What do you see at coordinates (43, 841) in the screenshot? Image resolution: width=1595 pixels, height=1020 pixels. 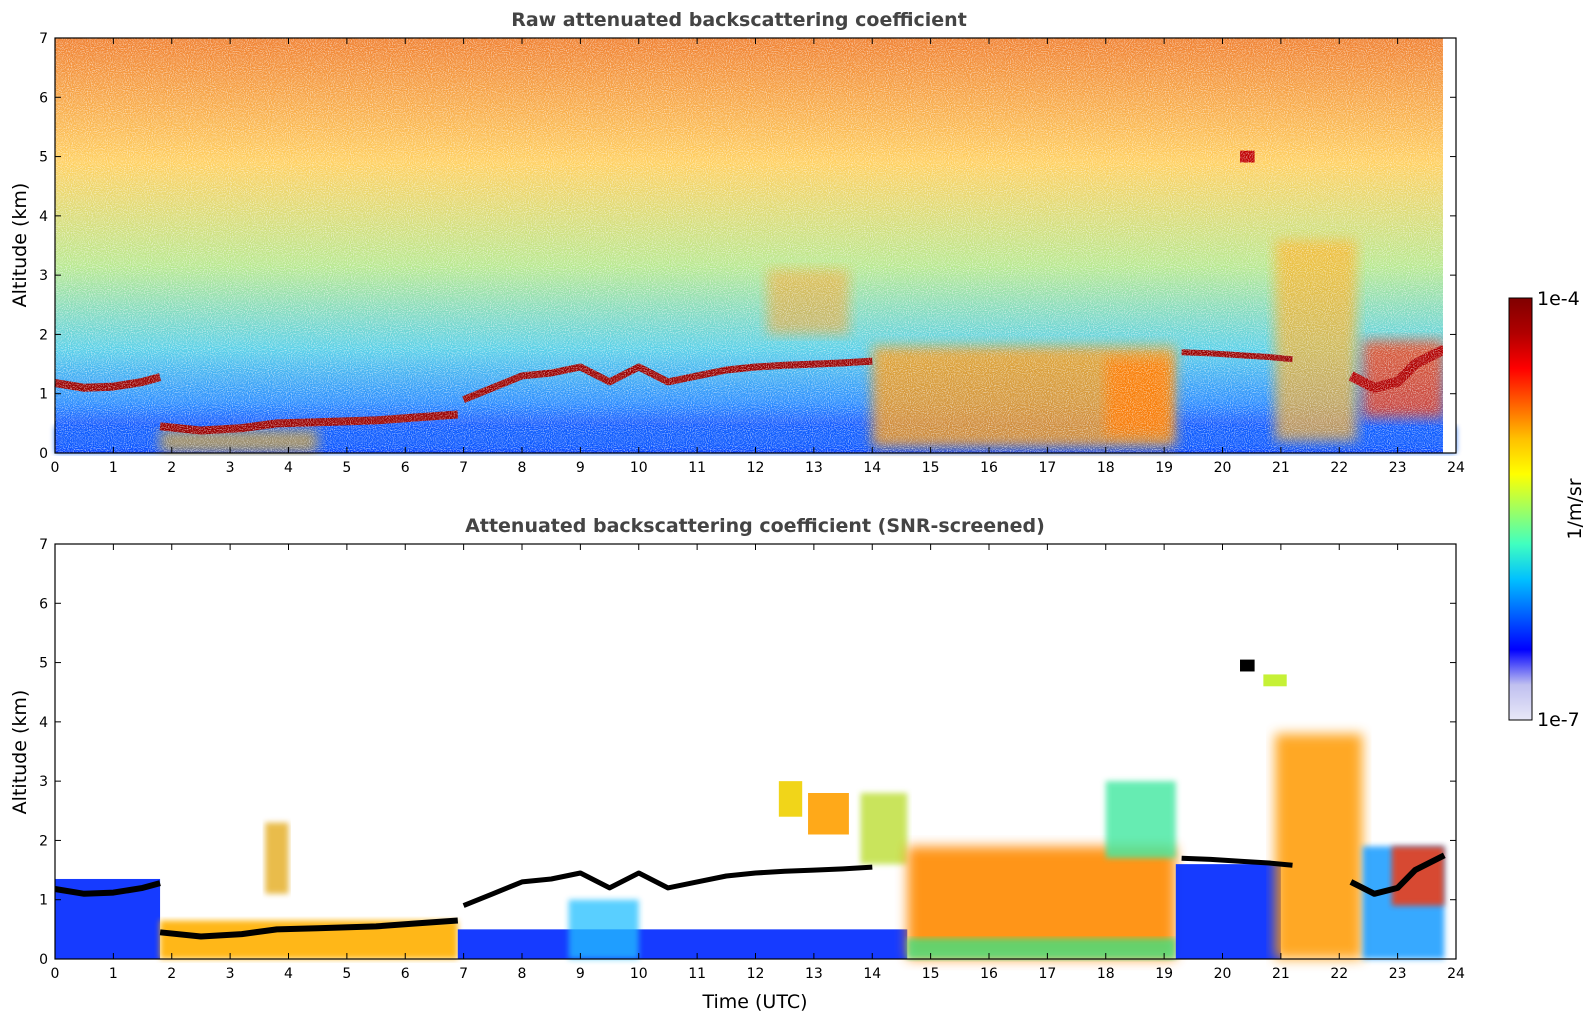 I see `y-tick-label: 2` at bounding box center [43, 841].